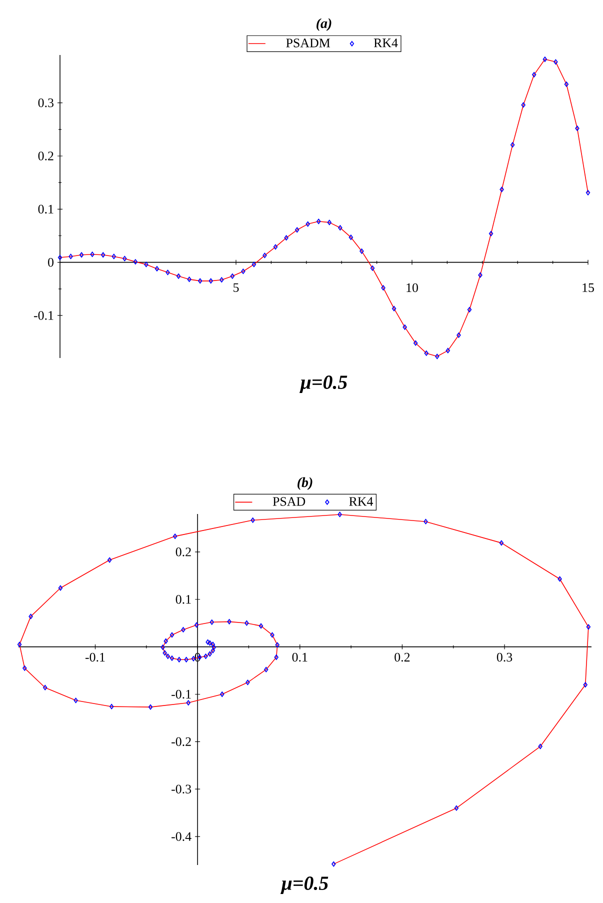  I want to click on x-tick-label: 5, so click(236, 287).